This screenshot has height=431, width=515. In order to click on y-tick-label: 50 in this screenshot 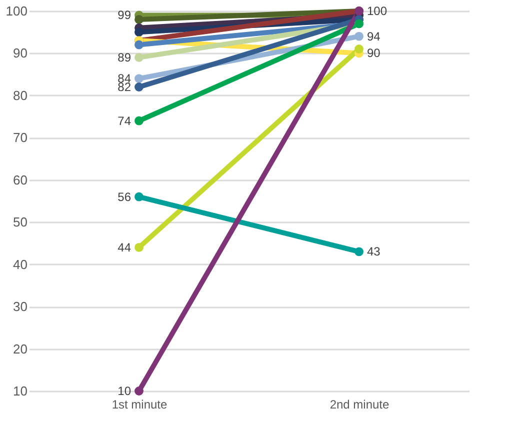, I will do `click(20, 222)`.